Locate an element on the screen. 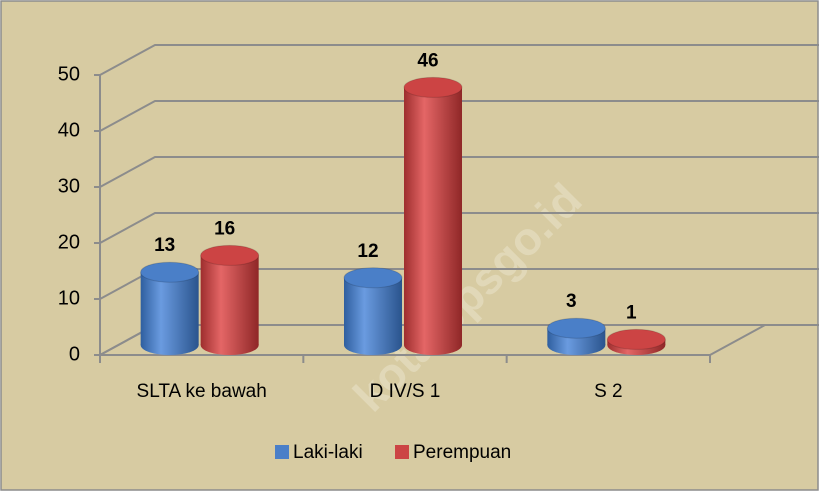  x-tick-label: D IV/S 1 is located at coordinates (405, 391).